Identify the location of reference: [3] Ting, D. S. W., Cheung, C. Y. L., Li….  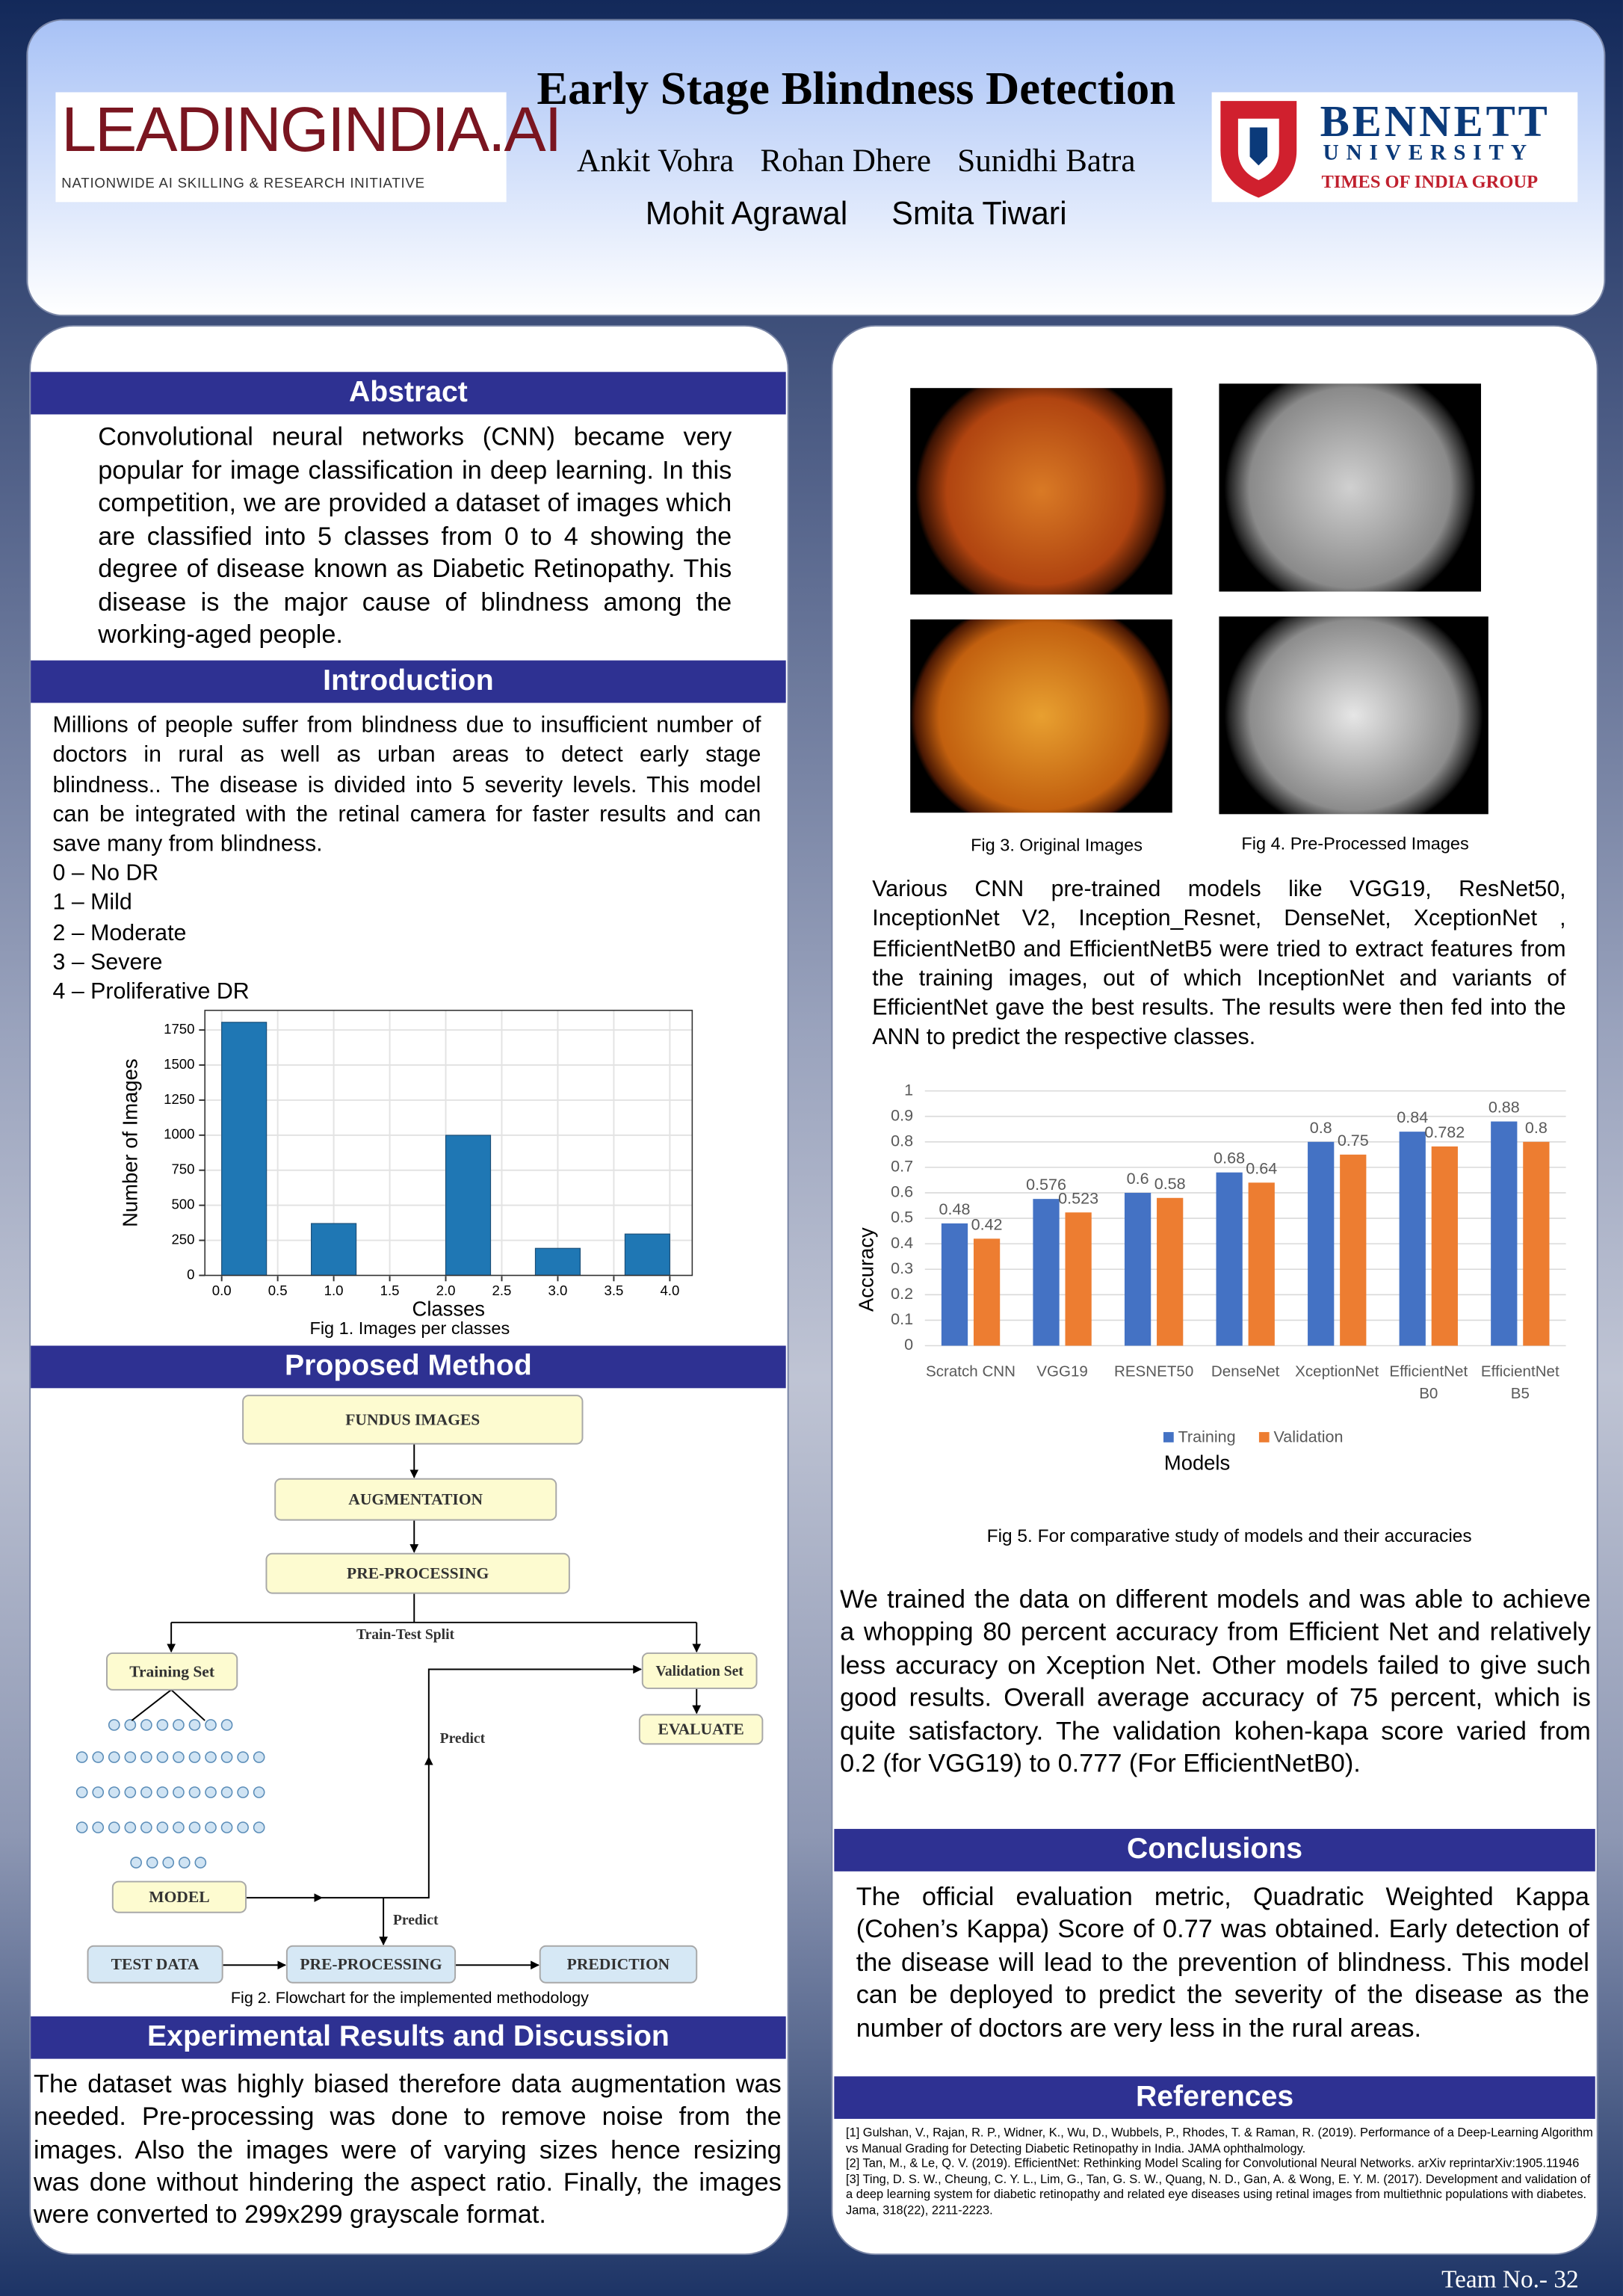
(1218, 2194).